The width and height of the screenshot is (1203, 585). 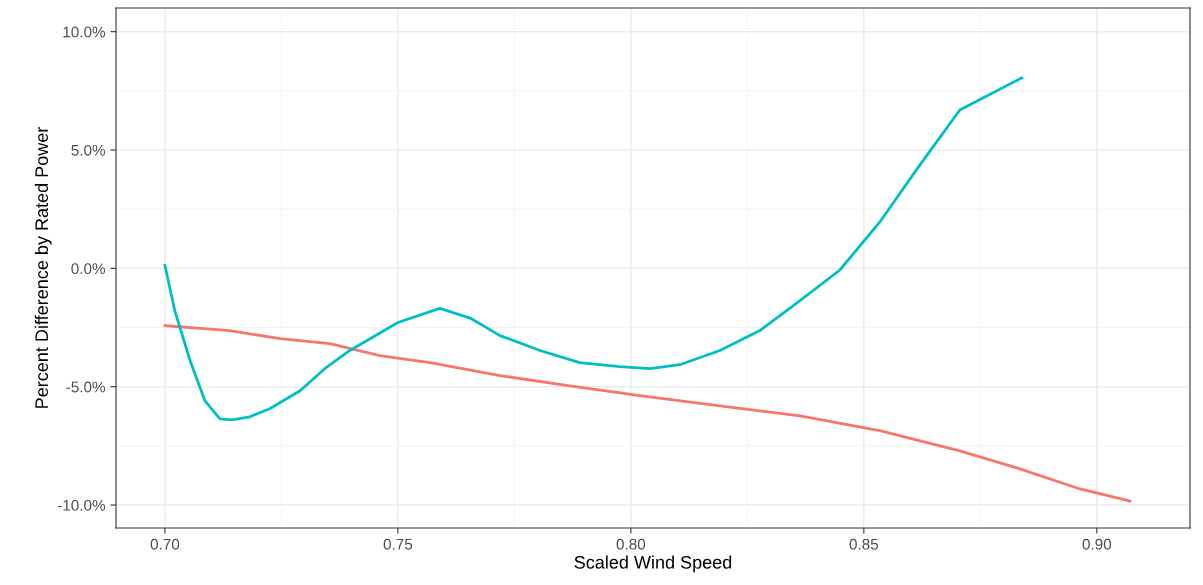 What do you see at coordinates (81, 505) in the screenshot?
I see `y-tick-label: -10.0%` at bounding box center [81, 505].